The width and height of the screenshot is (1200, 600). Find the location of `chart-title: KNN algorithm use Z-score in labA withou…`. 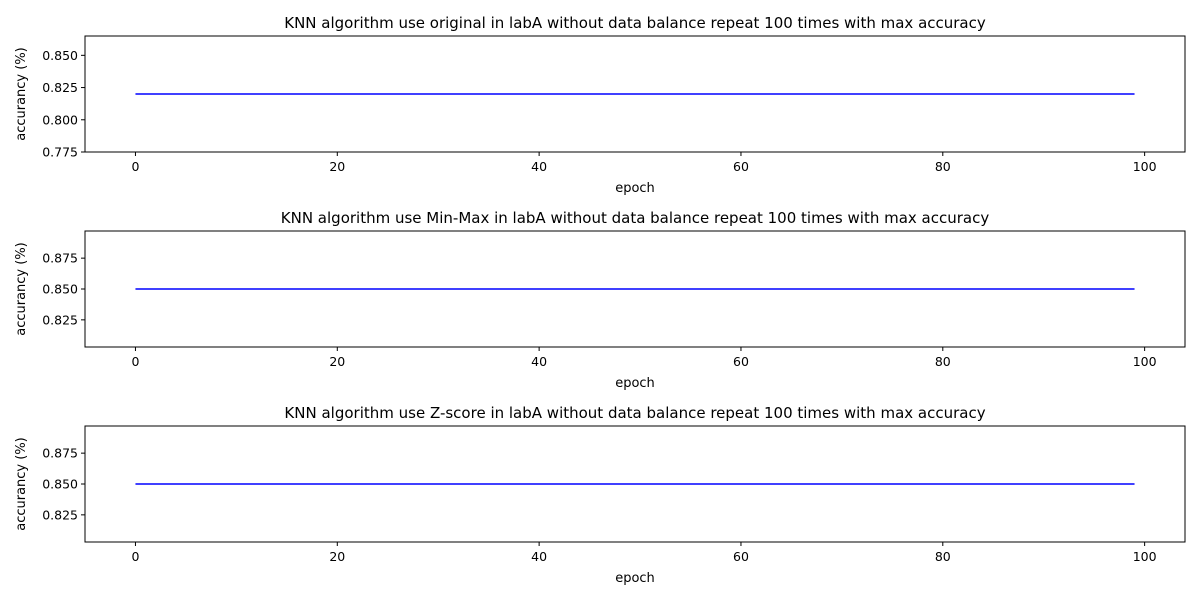

chart-title: KNN algorithm use Z-score in labA withou… is located at coordinates (634, 413).